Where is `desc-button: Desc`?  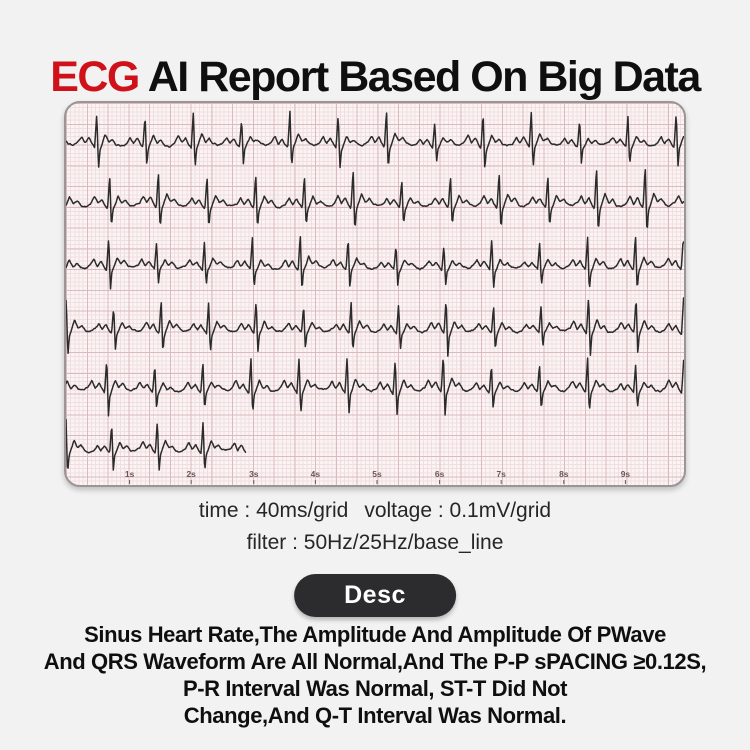 desc-button: Desc is located at coordinates (375, 595).